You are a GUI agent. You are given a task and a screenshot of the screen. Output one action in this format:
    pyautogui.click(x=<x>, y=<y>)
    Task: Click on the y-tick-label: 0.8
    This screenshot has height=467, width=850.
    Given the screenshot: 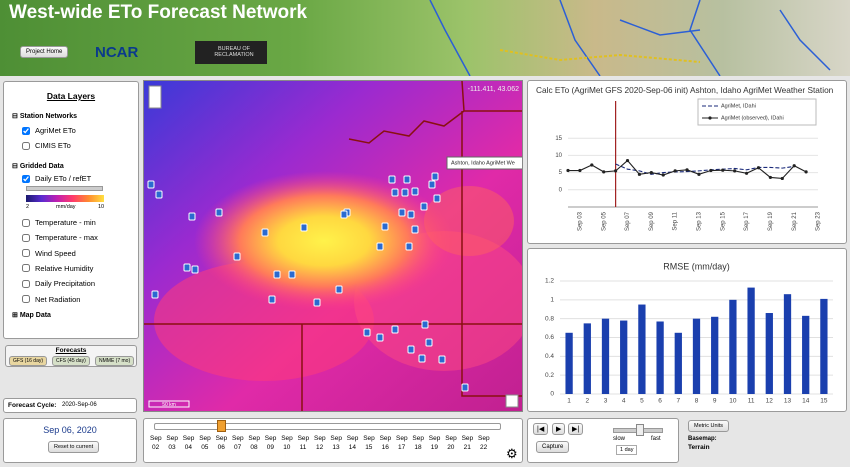 What is the action you would take?
    pyautogui.click(x=549, y=318)
    